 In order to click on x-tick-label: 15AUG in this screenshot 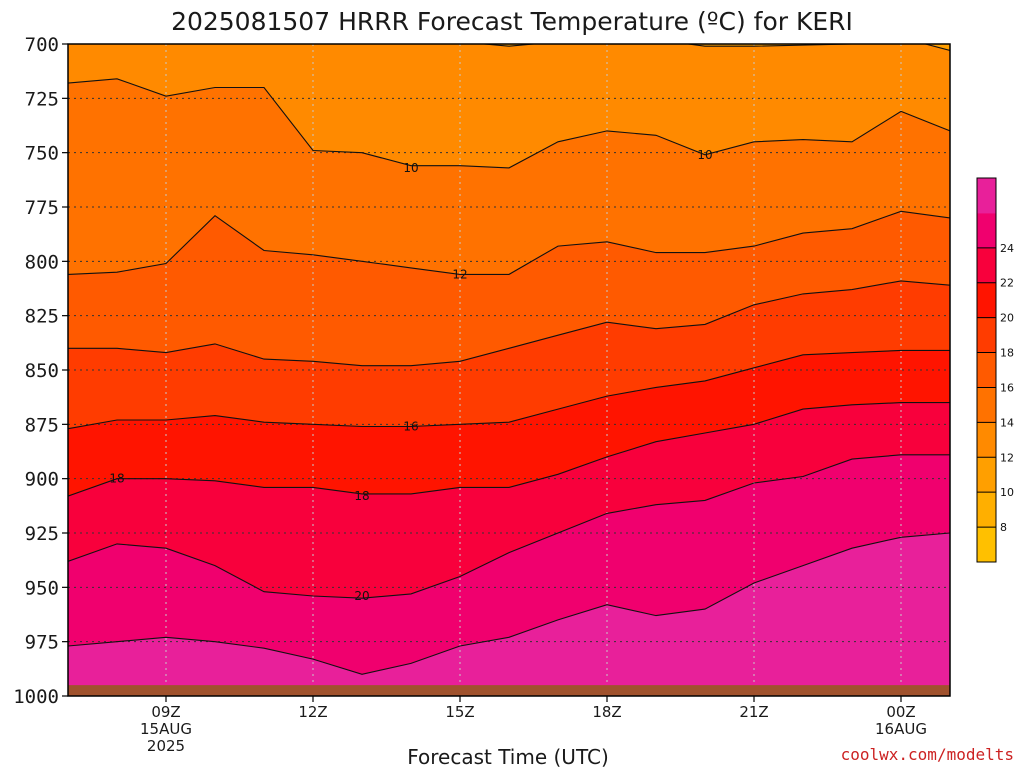, I will do `click(166, 729)`.